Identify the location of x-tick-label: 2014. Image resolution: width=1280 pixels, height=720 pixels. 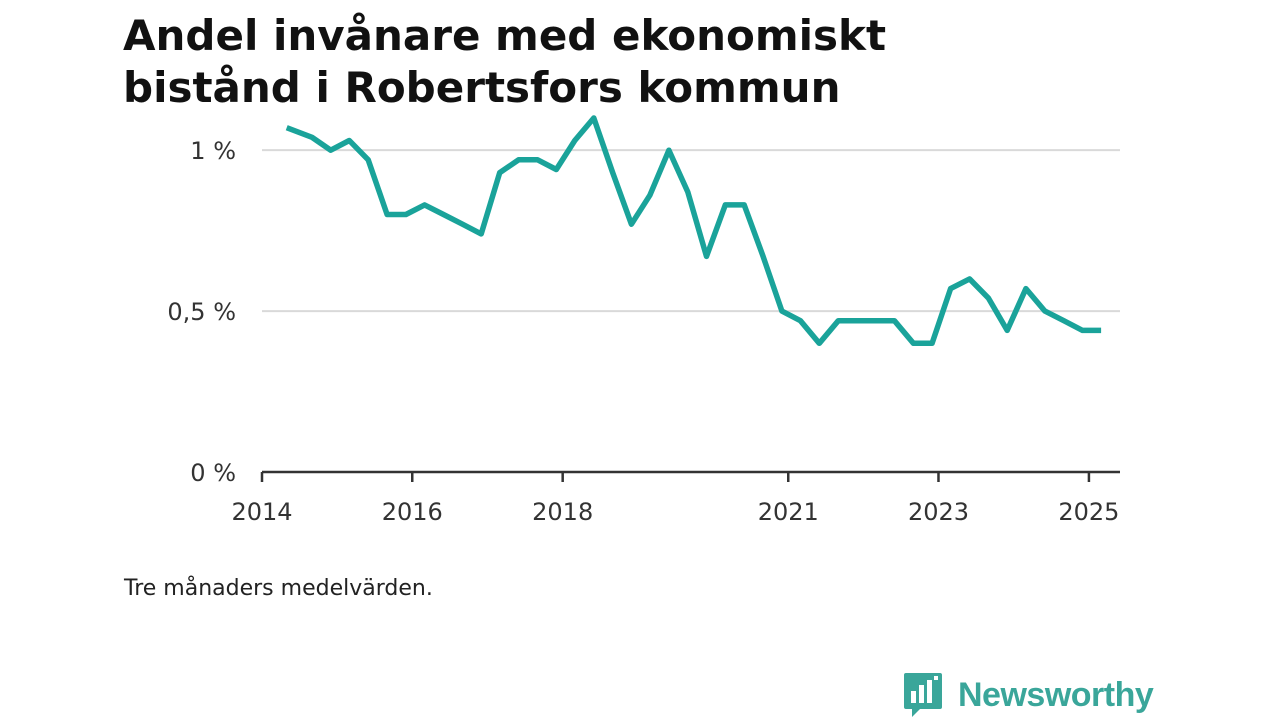
(261, 512).